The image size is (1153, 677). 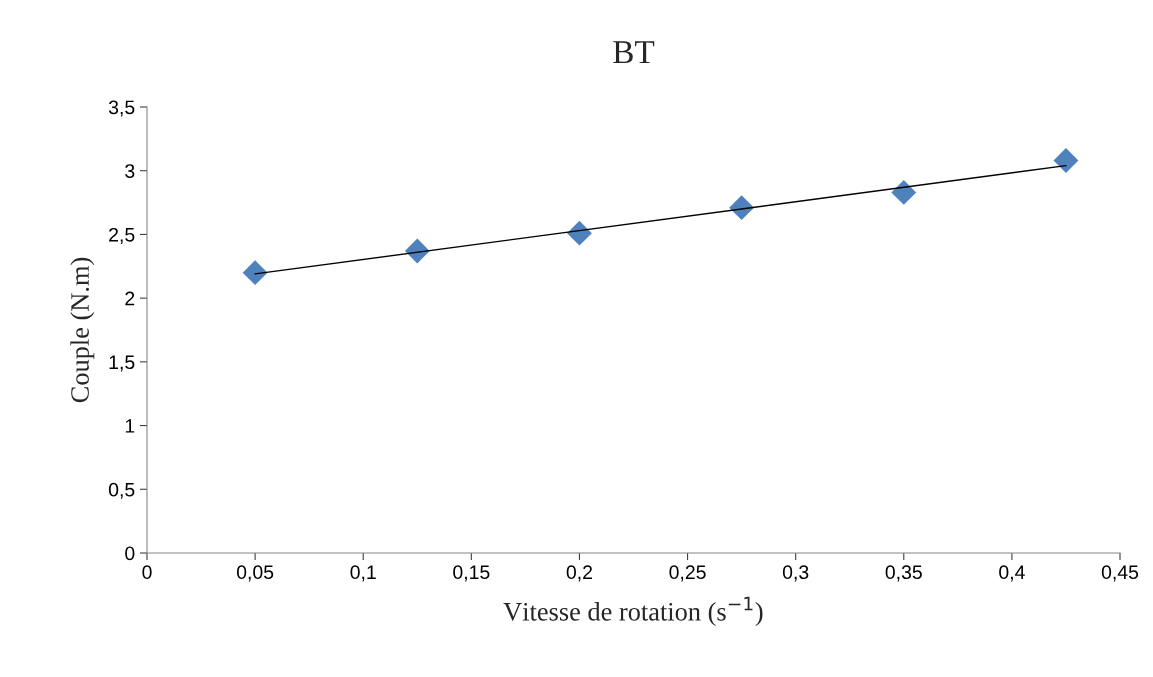 What do you see at coordinates (255, 573) in the screenshot?
I see `x-tick-label: 0,05` at bounding box center [255, 573].